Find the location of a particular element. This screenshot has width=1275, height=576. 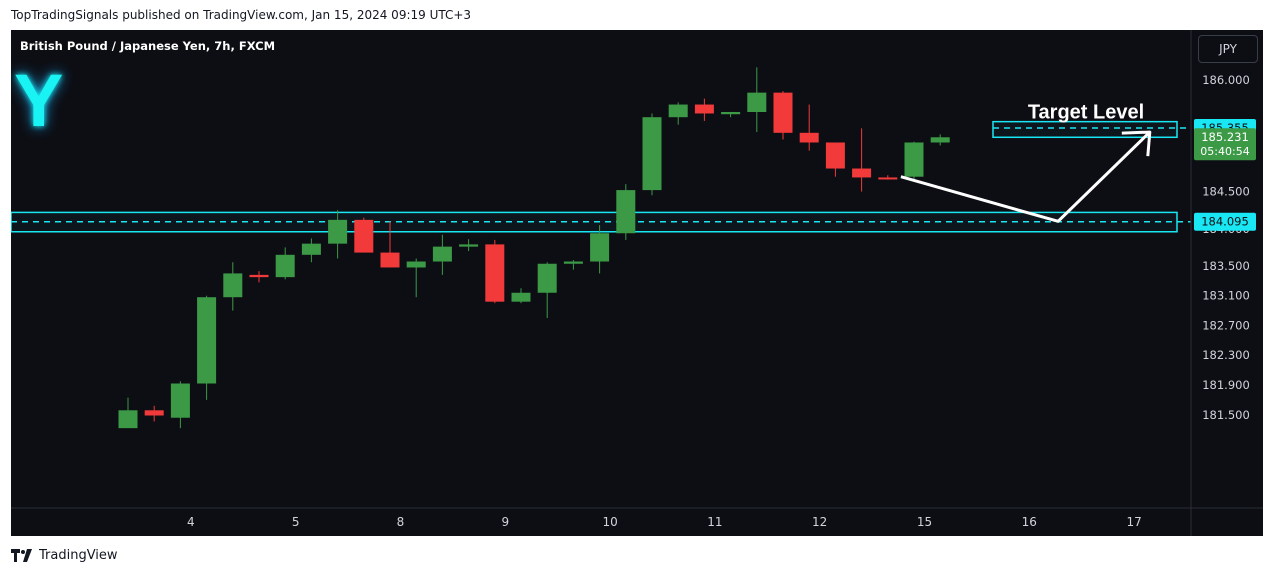

projection-arrowhead is located at coordinates (1136, 143).